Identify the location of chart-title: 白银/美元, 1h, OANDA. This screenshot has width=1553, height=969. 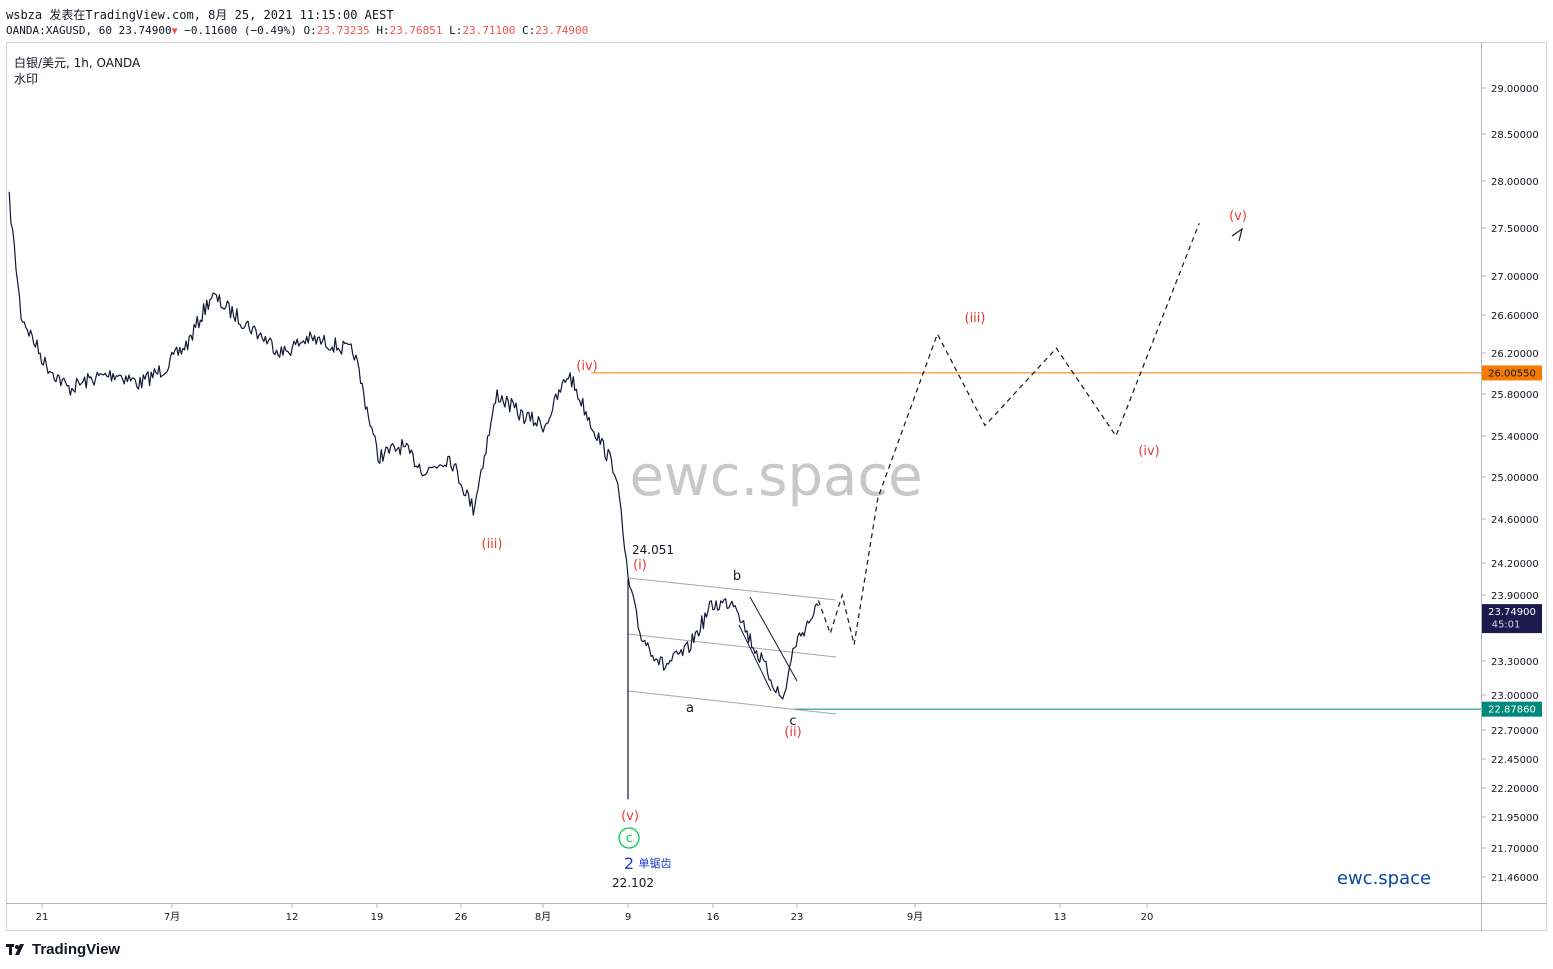
(77, 62).